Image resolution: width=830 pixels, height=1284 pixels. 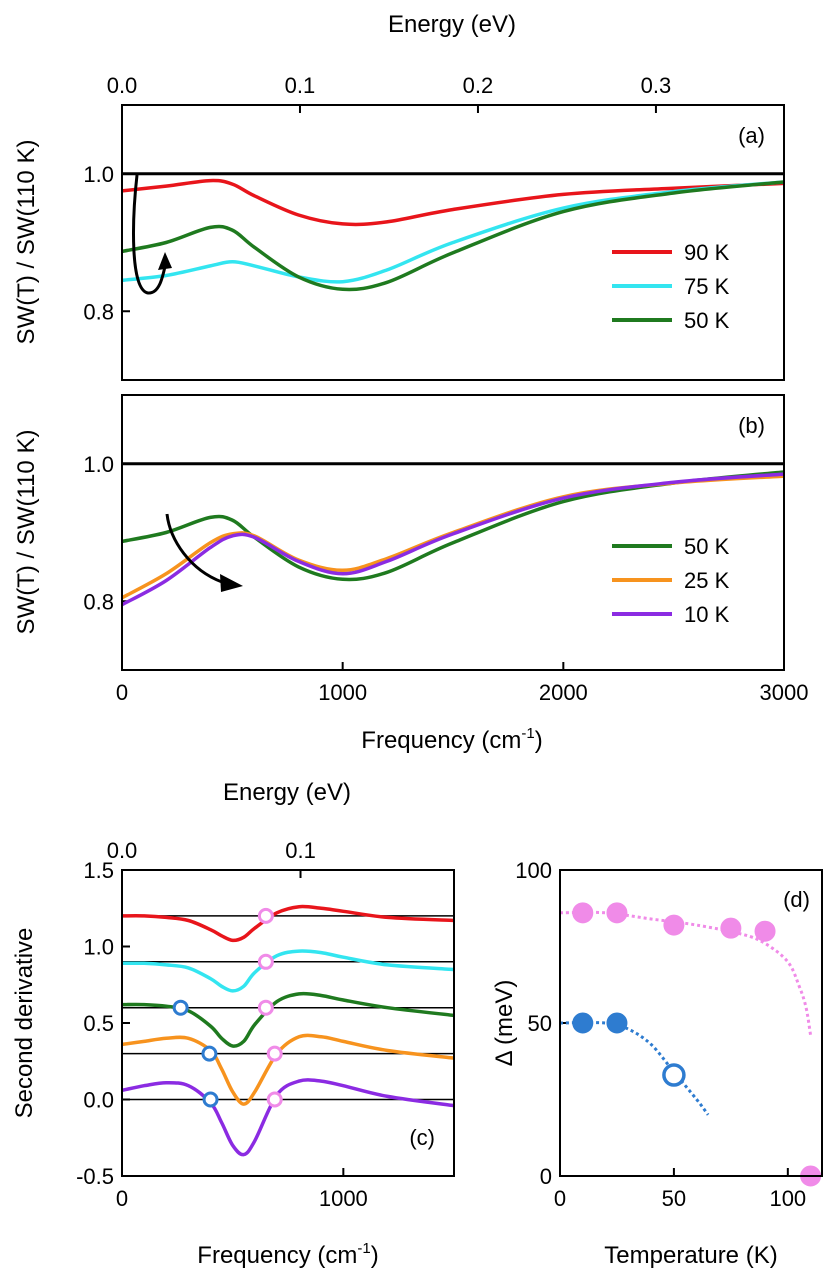 What do you see at coordinates (707, 252) in the screenshot?
I see `legend-label-90-k: 90 K` at bounding box center [707, 252].